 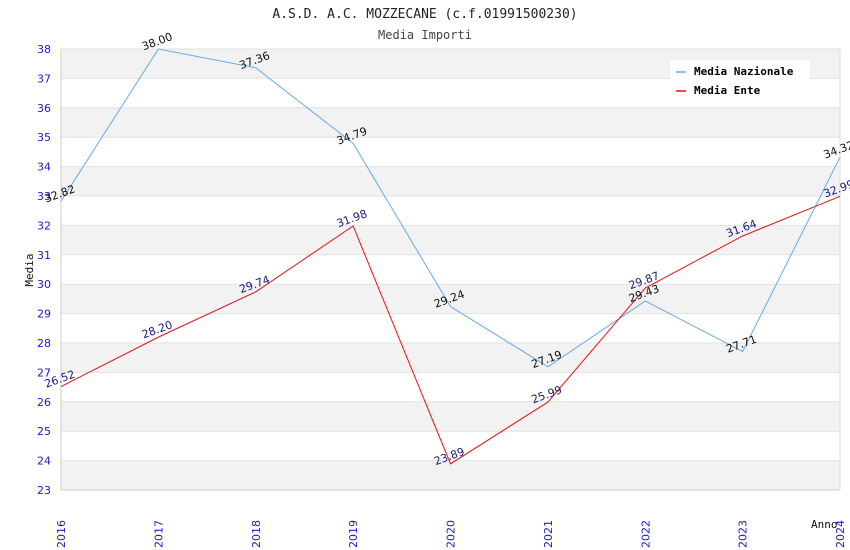 I want to click on chart-title: A.S.D. A.C. MOZZECANE (c.f.01991500230), so click(x=424, y=14).